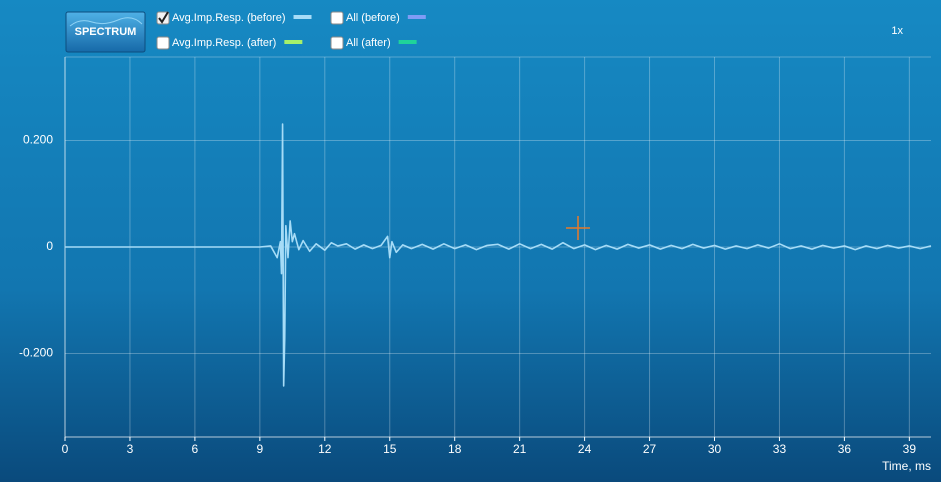  What do you see at coordinates (229, 18) in the screenshot?
I see `legend-label: Avg.Imp.Resp. (before)` at bounding box center [229, 18].